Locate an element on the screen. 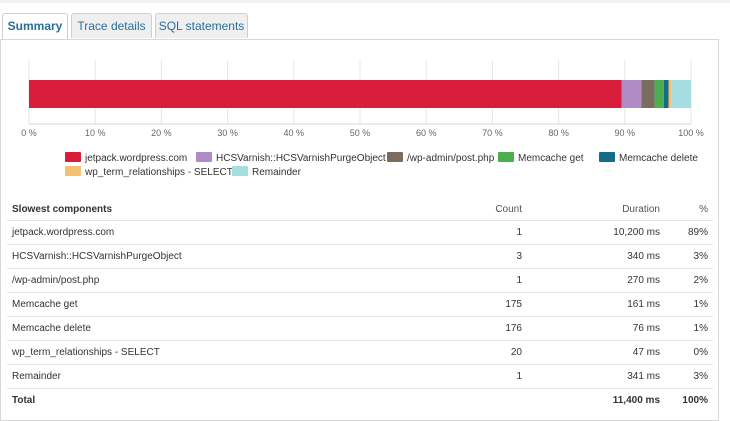  legend-label: Memcache get is located at coordinates (551, 158).